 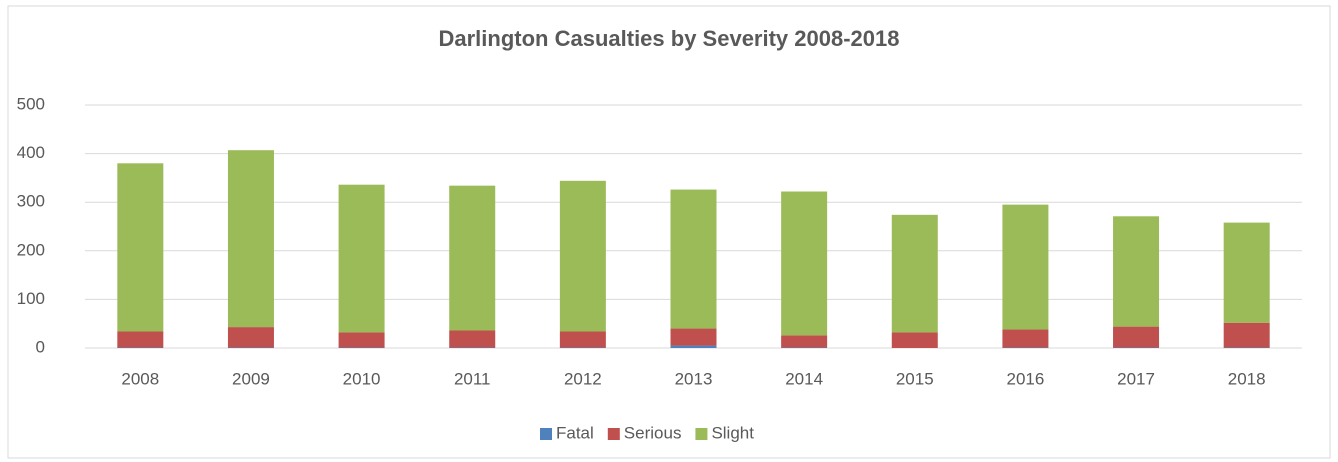 I want to click on y-tick-label: 400, so click(x=31, y=152).